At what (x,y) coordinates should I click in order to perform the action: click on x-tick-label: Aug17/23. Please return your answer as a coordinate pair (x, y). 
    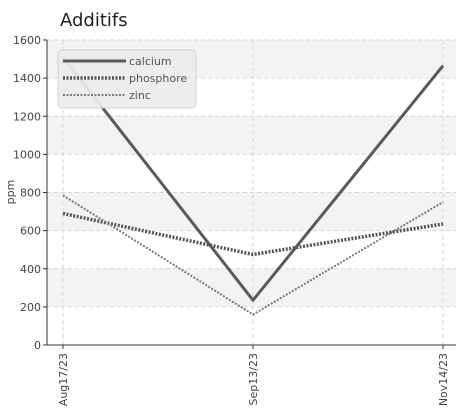
    Looking at the image, I should click on (63, 379).